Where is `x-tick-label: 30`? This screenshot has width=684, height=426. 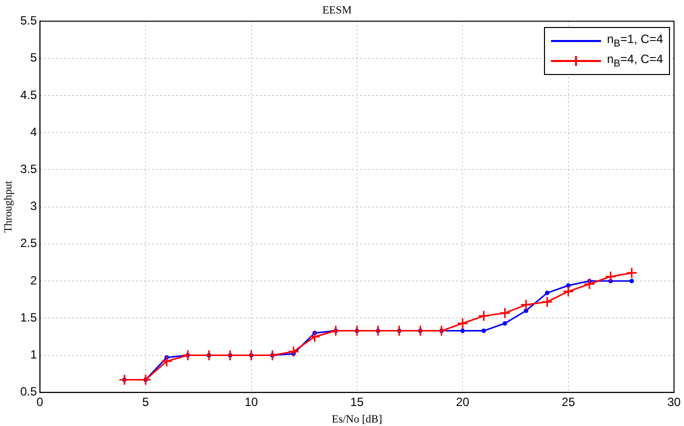 x-tick-label: 30 is located at coordinates (674, 401).